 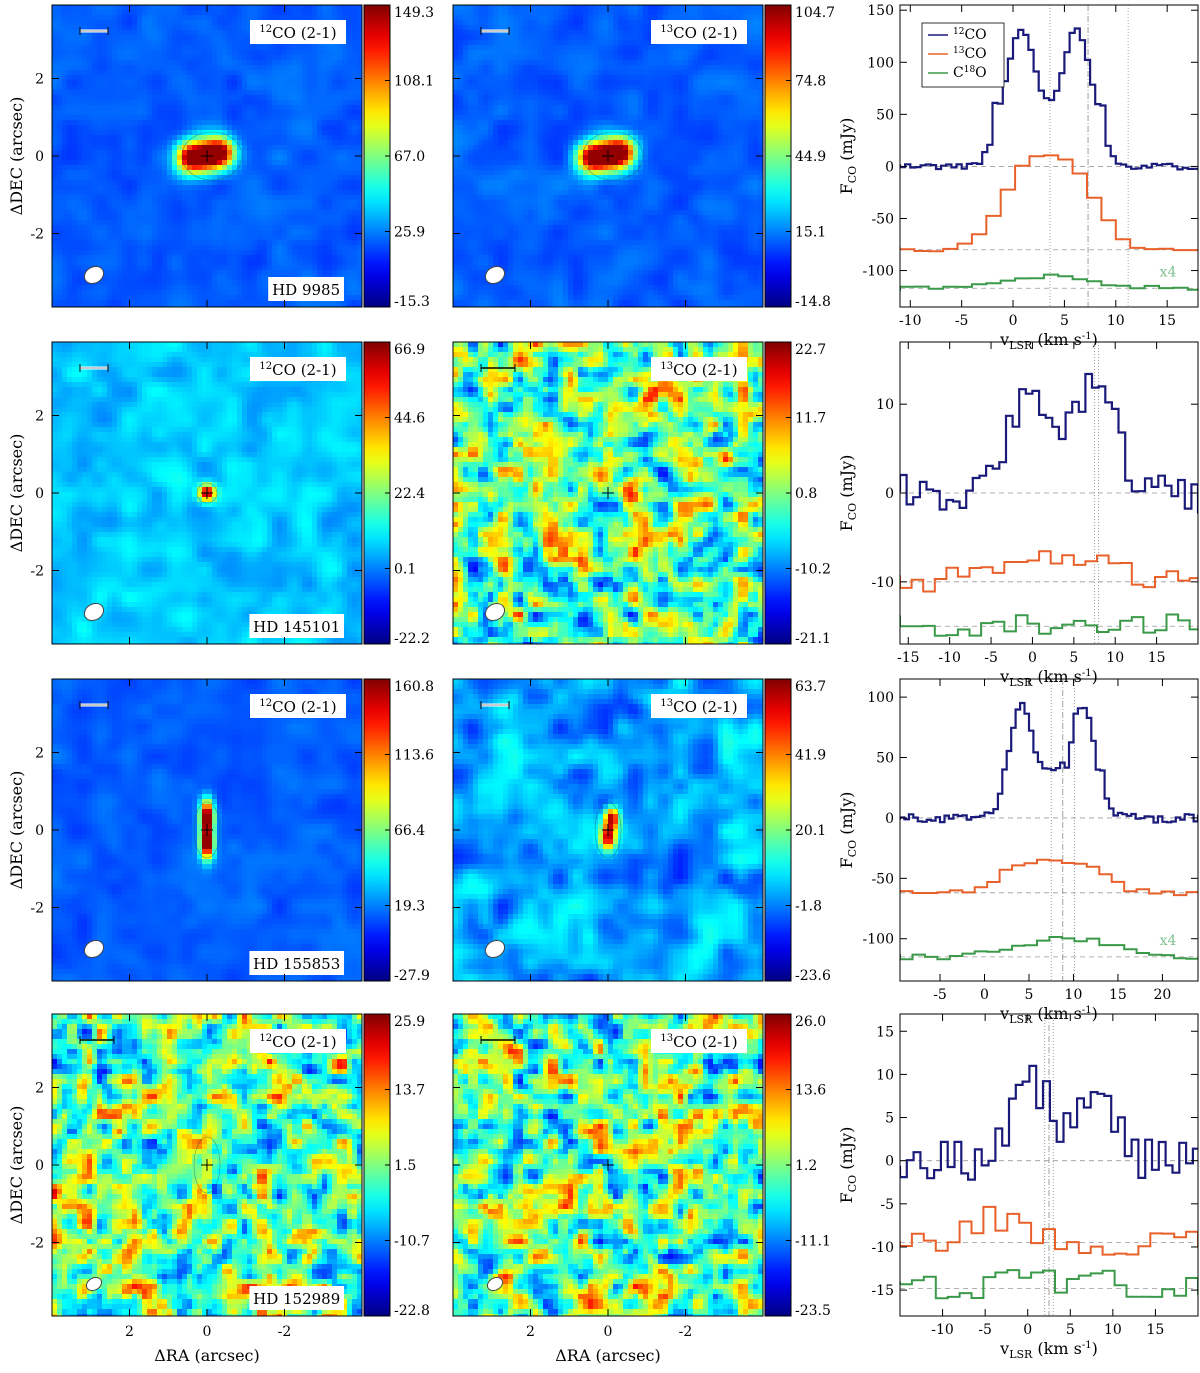 I want to click on star-name: HD 9985, so click(x=306, y=290).